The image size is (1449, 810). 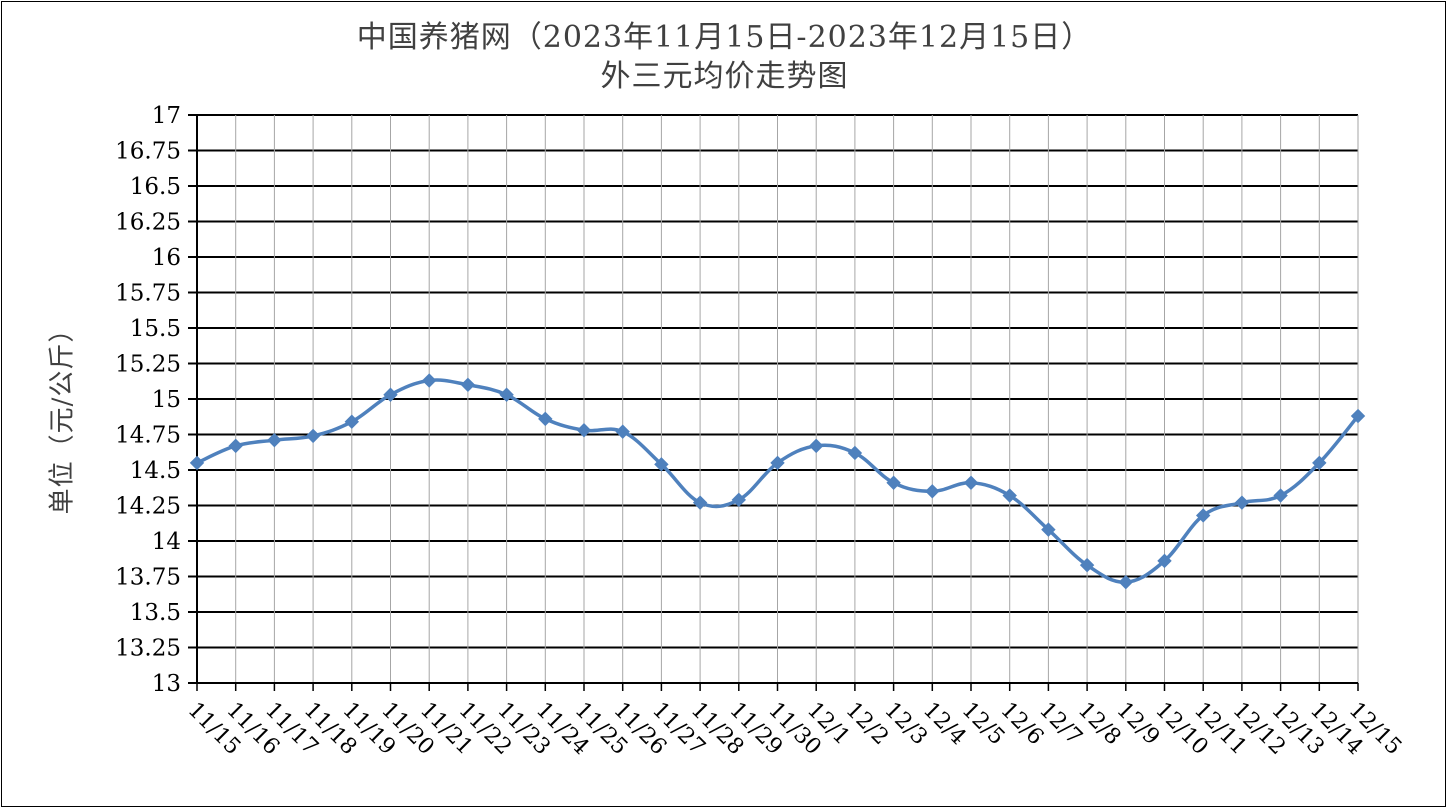 I want to click on y-tick-label: 16.75, so click(x=148, y=152).